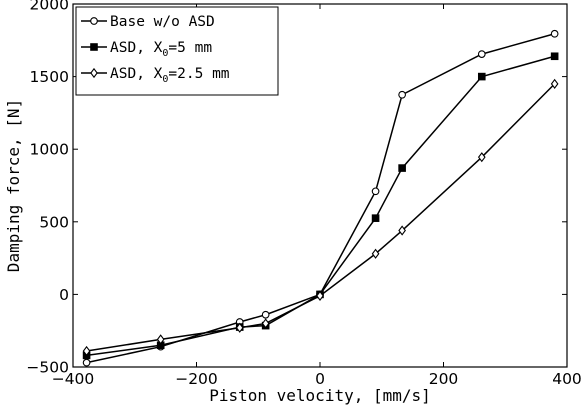 The image size is (583, 408). I want to click on x-tick-label: 400, so click(567, 379).